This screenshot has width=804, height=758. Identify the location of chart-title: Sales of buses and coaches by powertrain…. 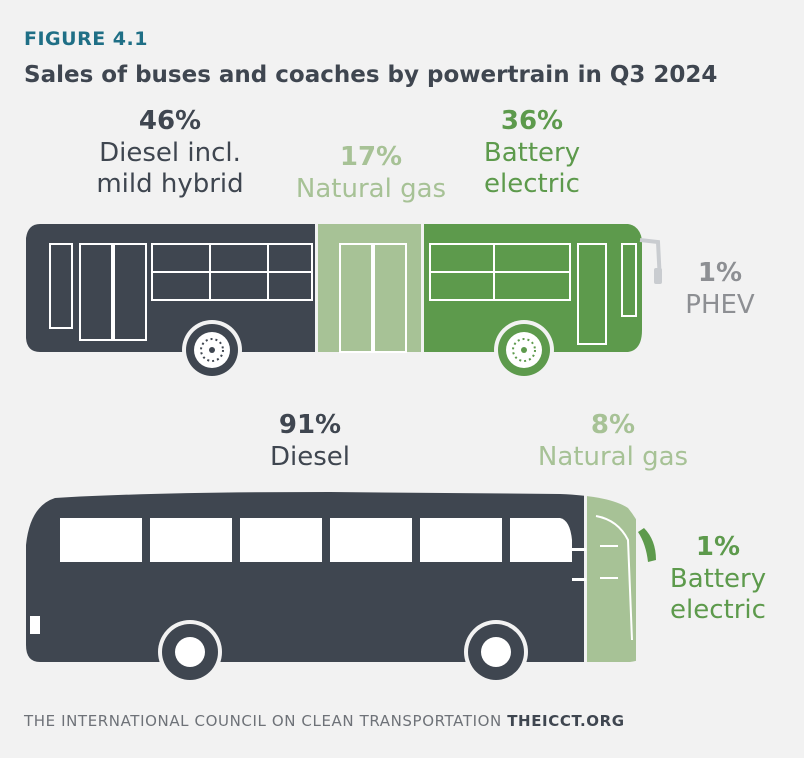
(371, 75).